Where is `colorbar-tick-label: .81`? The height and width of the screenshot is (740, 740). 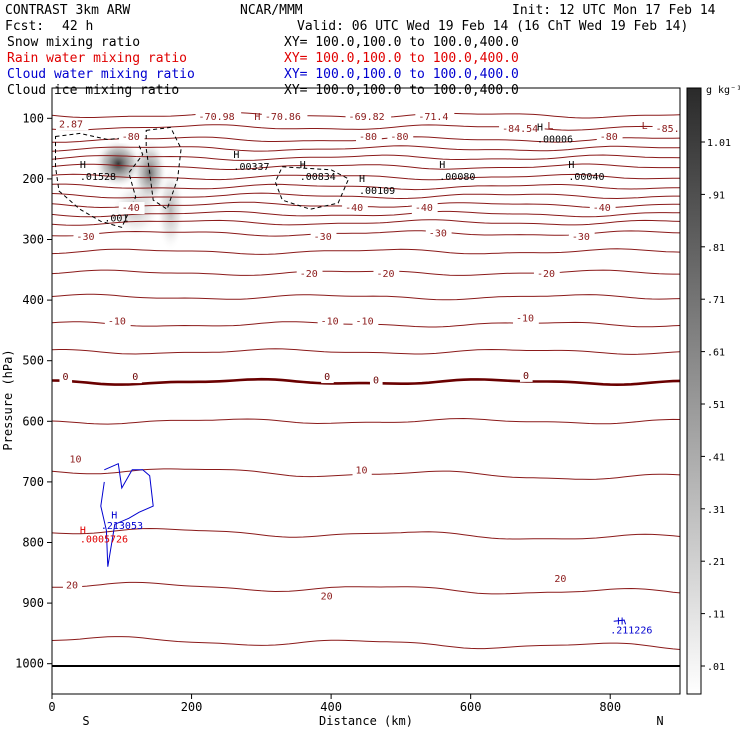 colorbar-tick-label: .81 is located at coordinates (716, 248).